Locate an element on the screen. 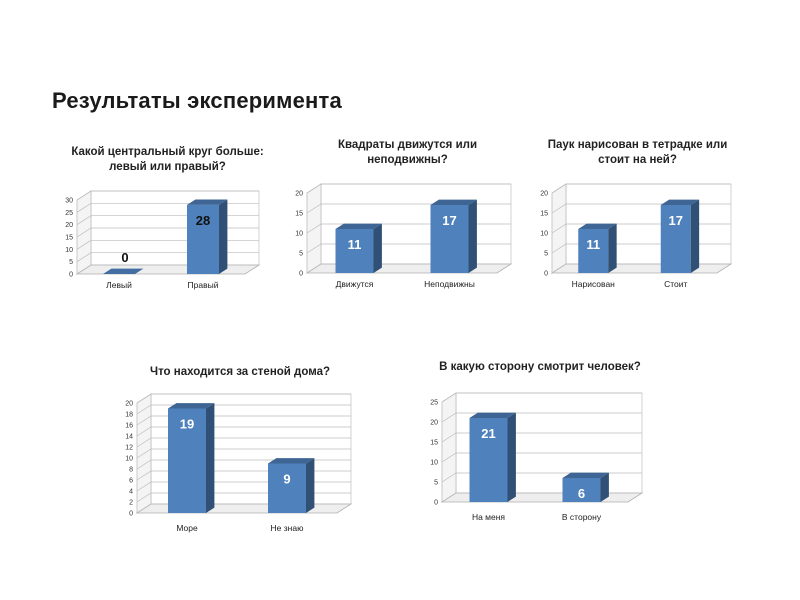 The image size is (800, 600). chart-floor is located at coordinates (168, 269).